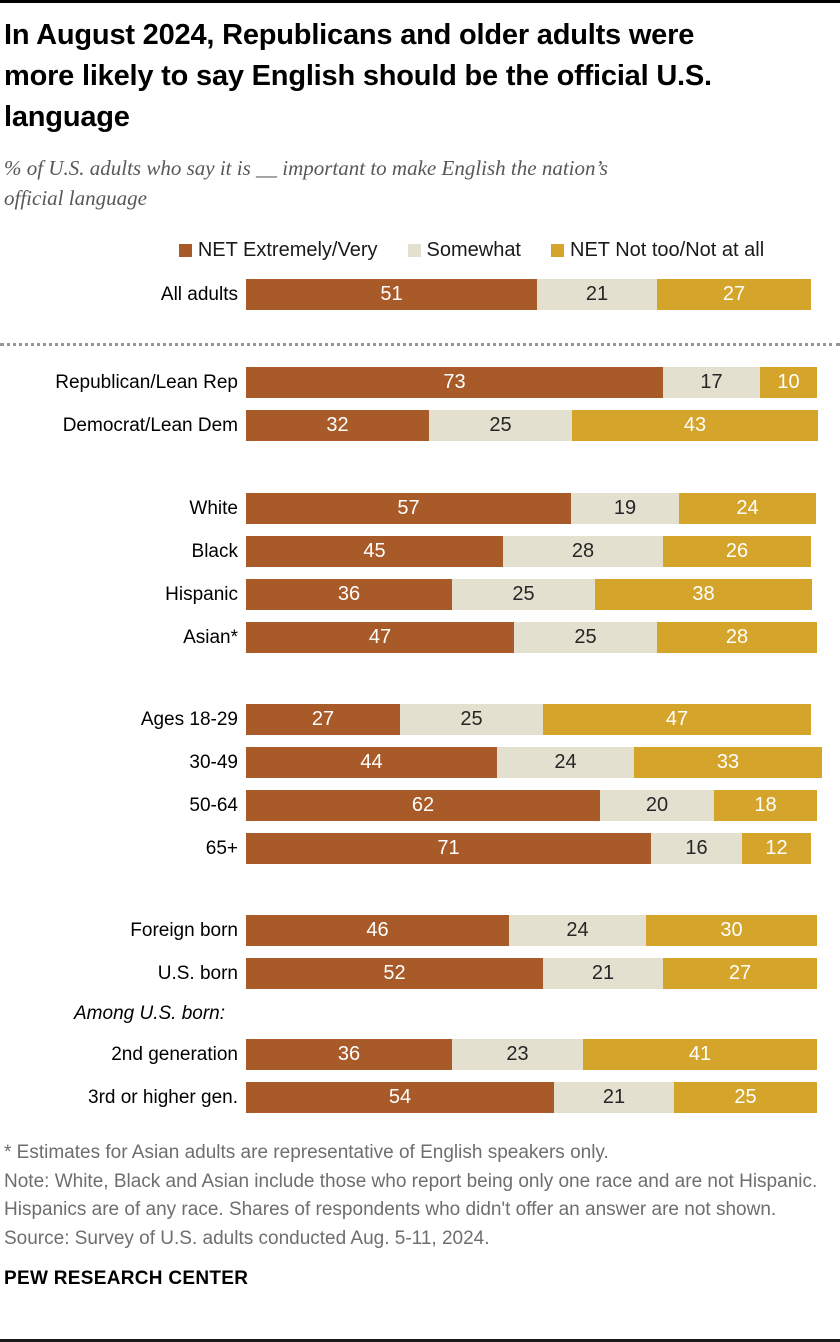 The height and width of the screenshot is (1342, 840). Describe the element at coordinates (419, 974) in the screenshot. I see `bar-row: U.S. born 52 21 27` at that location.